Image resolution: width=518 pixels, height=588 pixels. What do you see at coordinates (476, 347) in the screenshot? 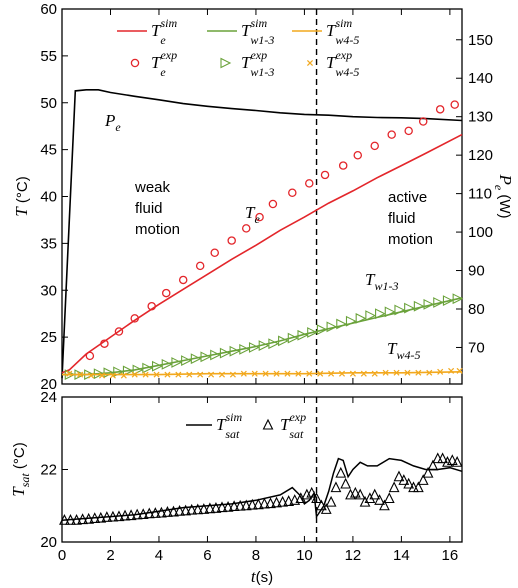
I see `y2-tick-label: 70` at bounding box center [476, 347].